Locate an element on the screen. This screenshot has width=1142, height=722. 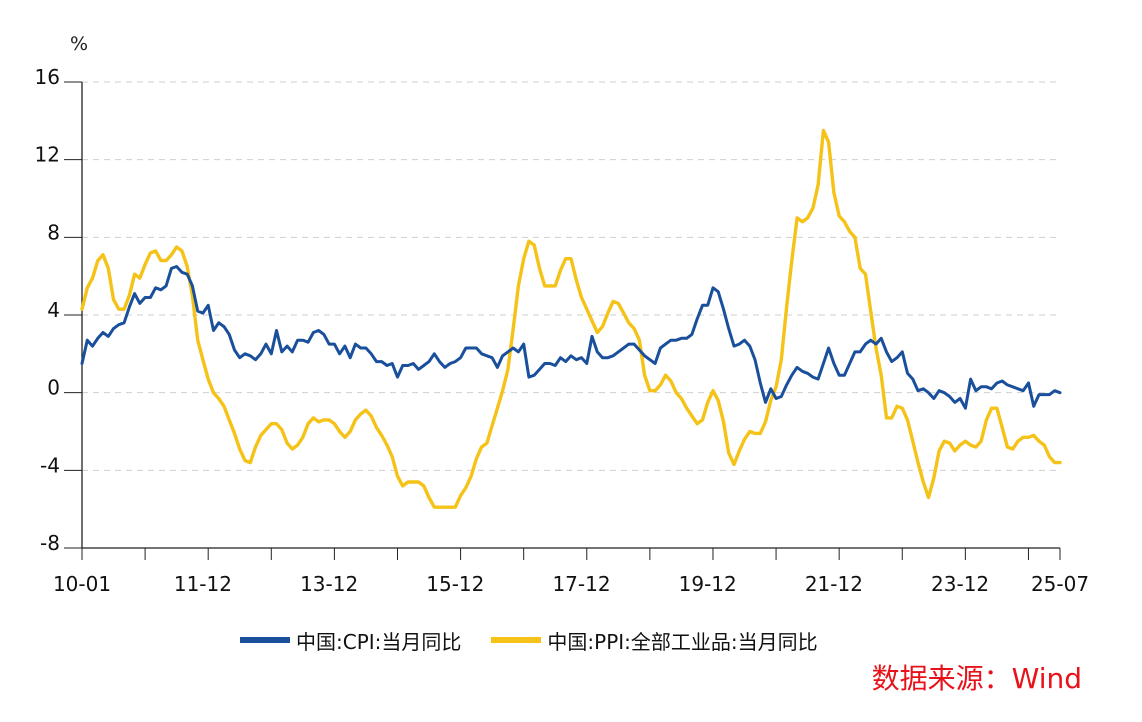
y-axis: 16 12 8 4 0 -4 -8 is located at coordinates (59, 310).